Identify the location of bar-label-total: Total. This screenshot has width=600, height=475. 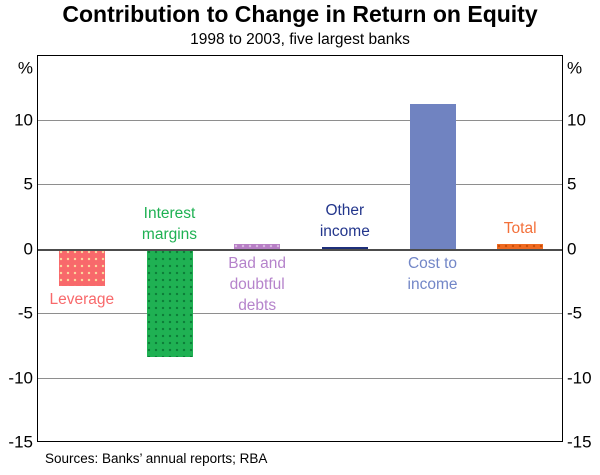
(520, 229).